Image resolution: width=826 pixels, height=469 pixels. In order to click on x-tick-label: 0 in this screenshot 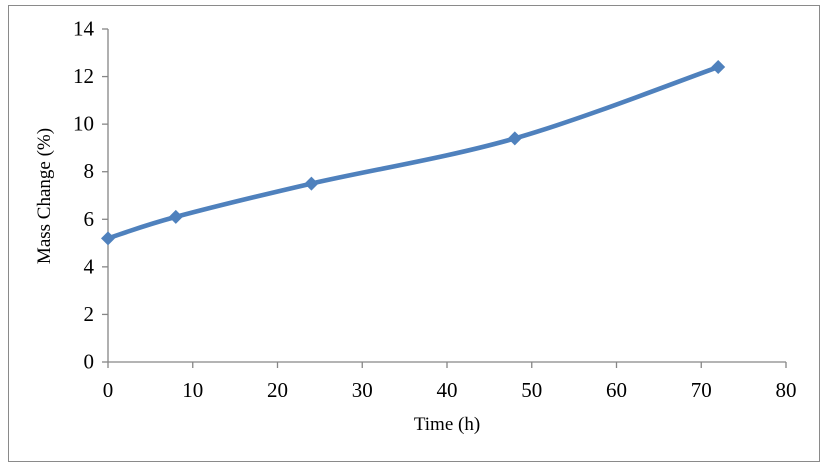, I will do `click(108, 390)`.